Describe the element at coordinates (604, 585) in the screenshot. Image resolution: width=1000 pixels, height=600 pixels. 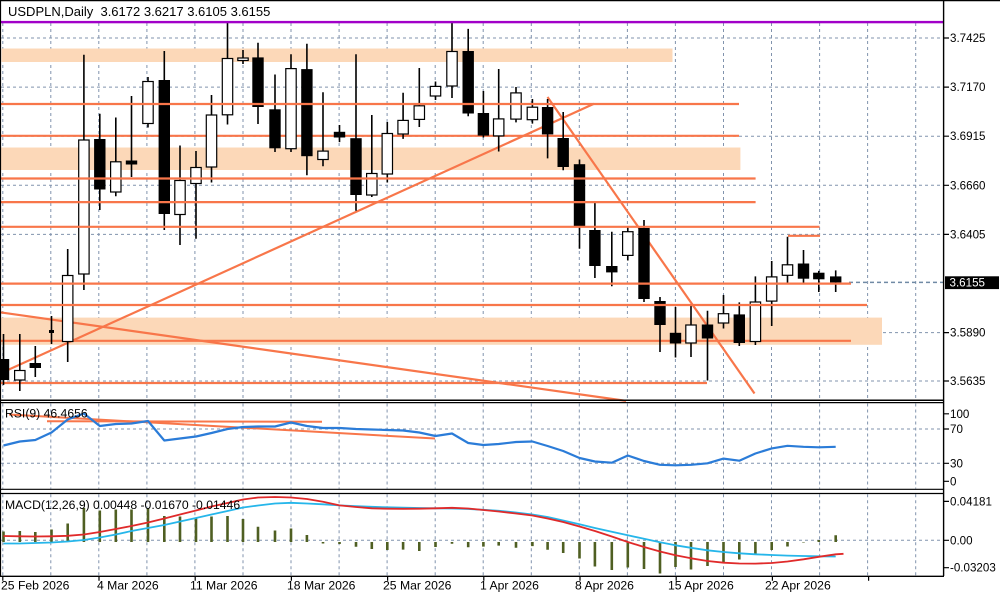
I see `svg-text: 8 Apr 2026` at that location.